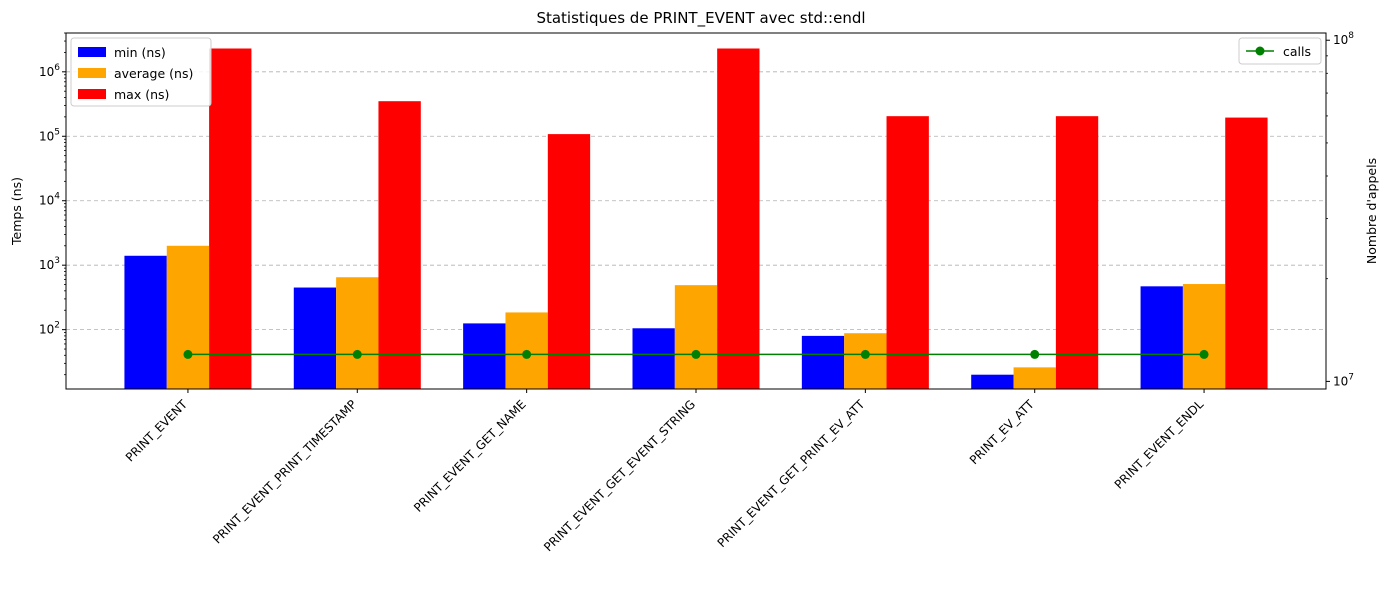 Image resolution: width=1390 pixels, height=590 pixels. I want to click on bar-max-print_event_endl, so click(1246, 253).